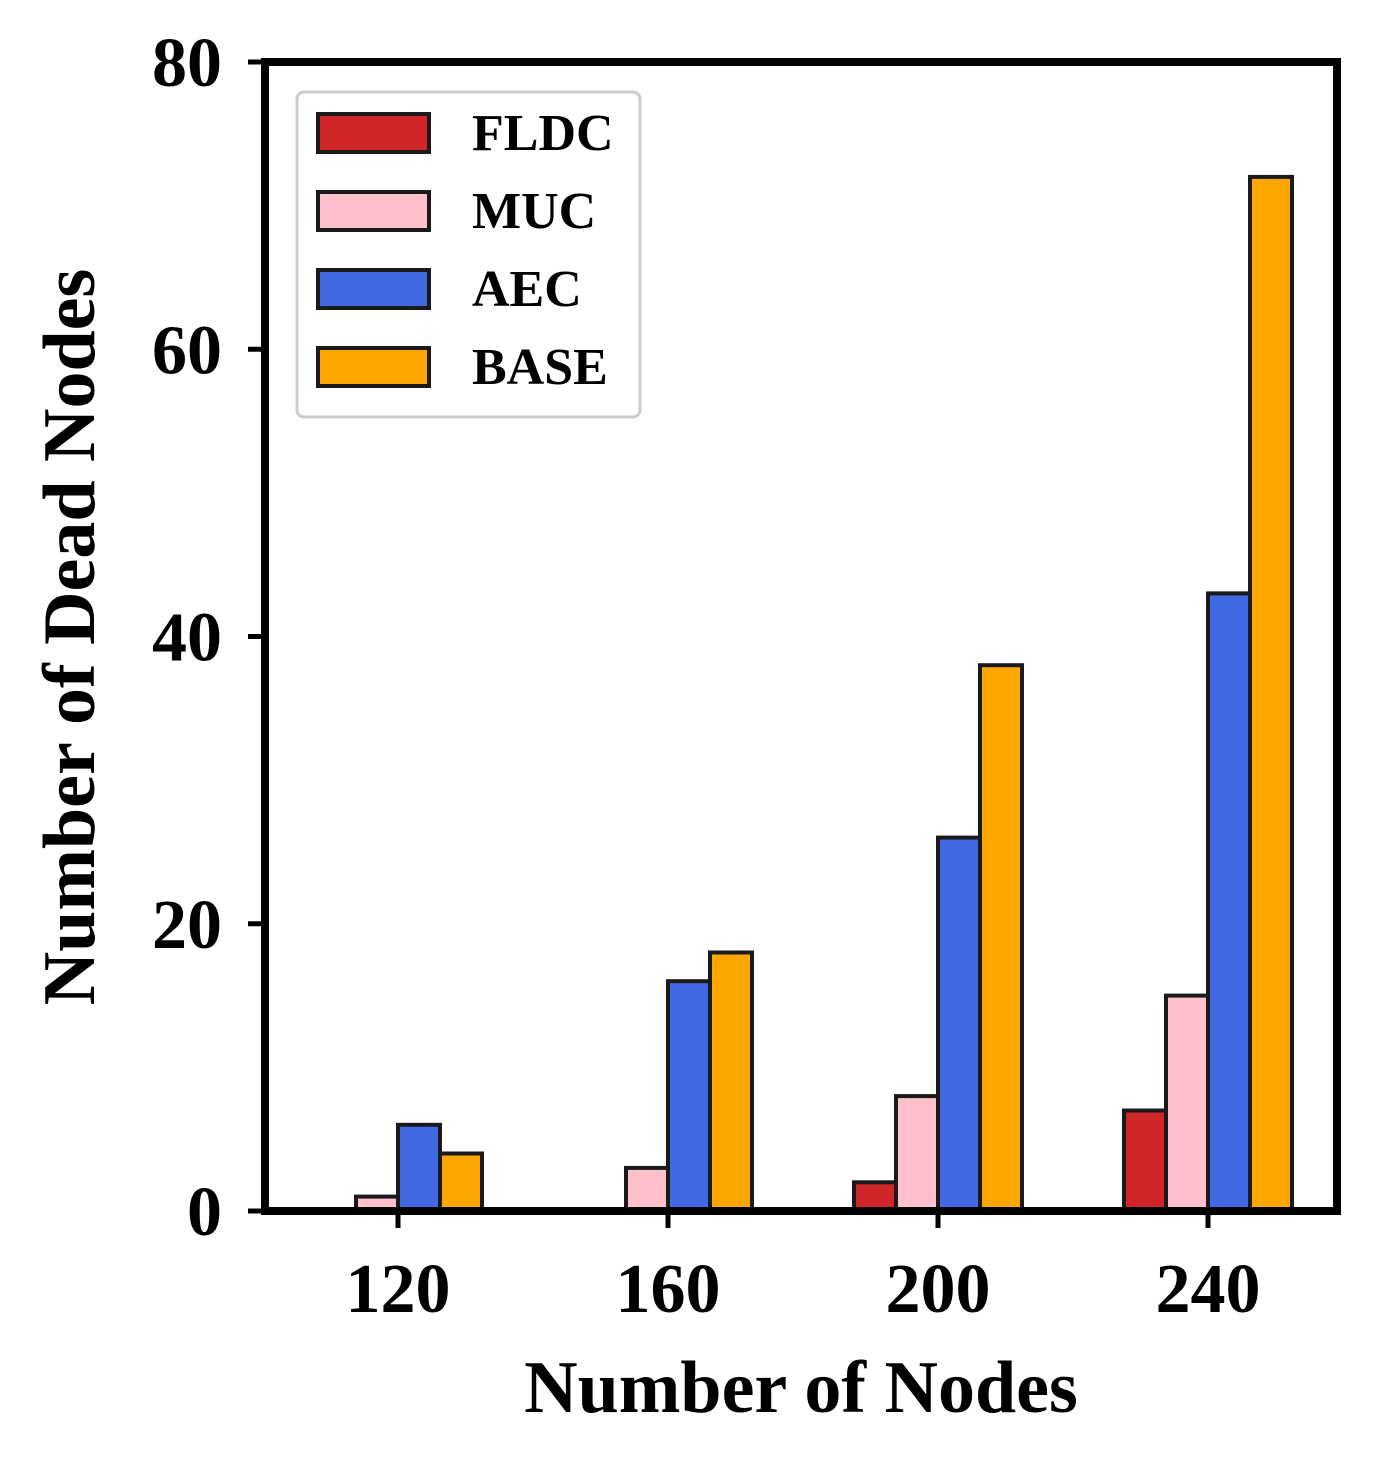  Describe the element at coordinates (543, 133) in the screenshot. I see `legend-label-fldc: FLDC` at that location.